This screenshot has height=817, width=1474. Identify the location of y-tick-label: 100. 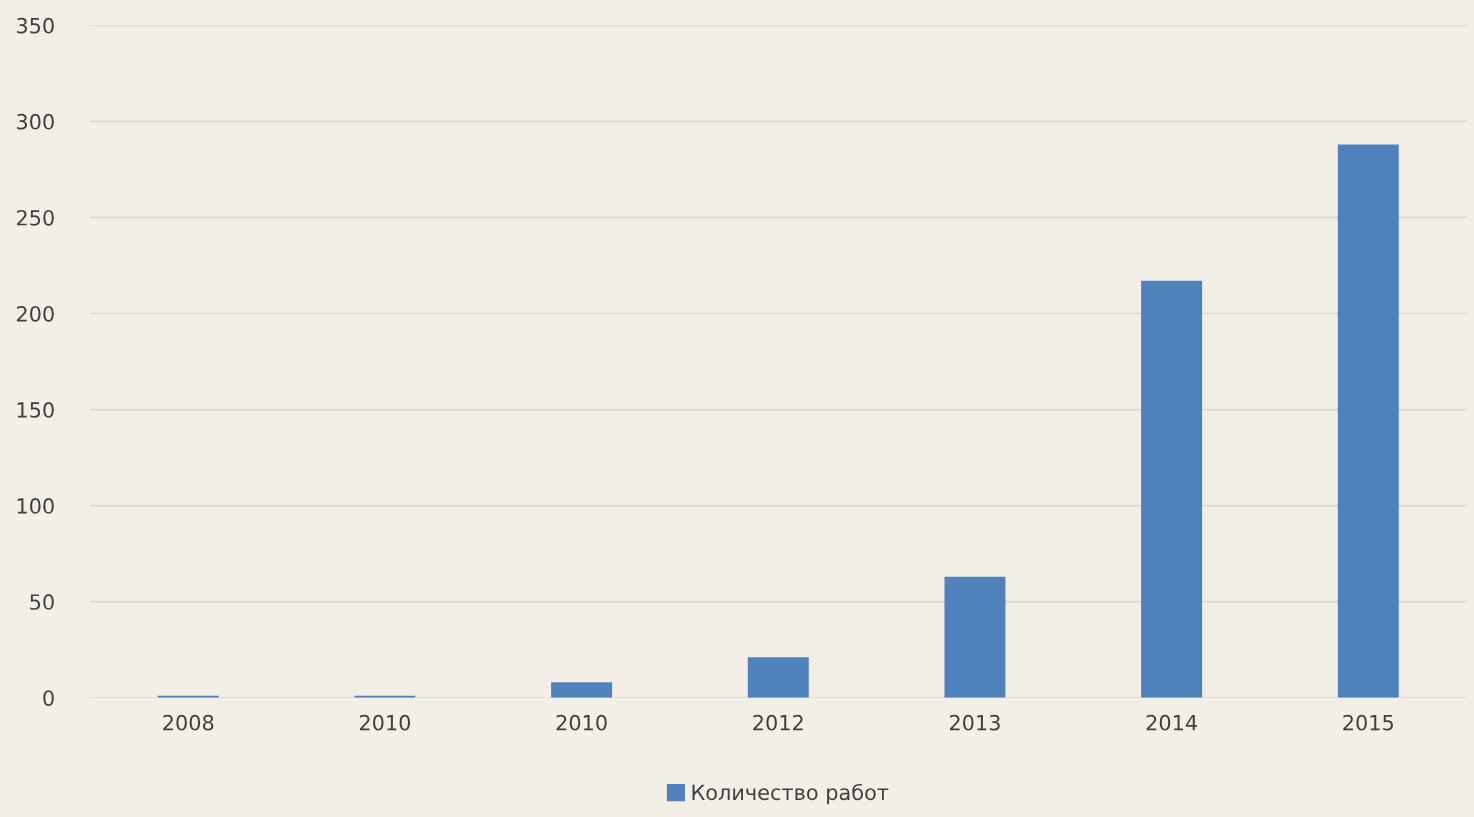
(35, 506).